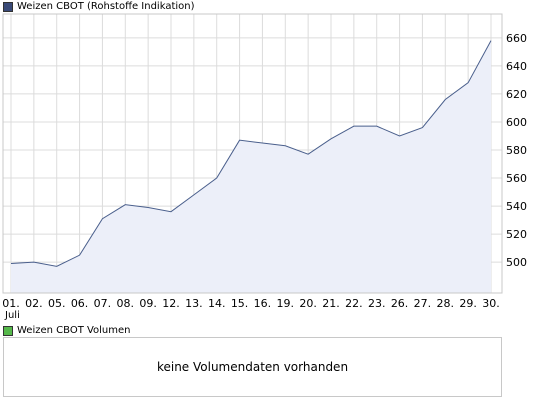  I want to click on x-tick-label: 15., so click(240, 303).